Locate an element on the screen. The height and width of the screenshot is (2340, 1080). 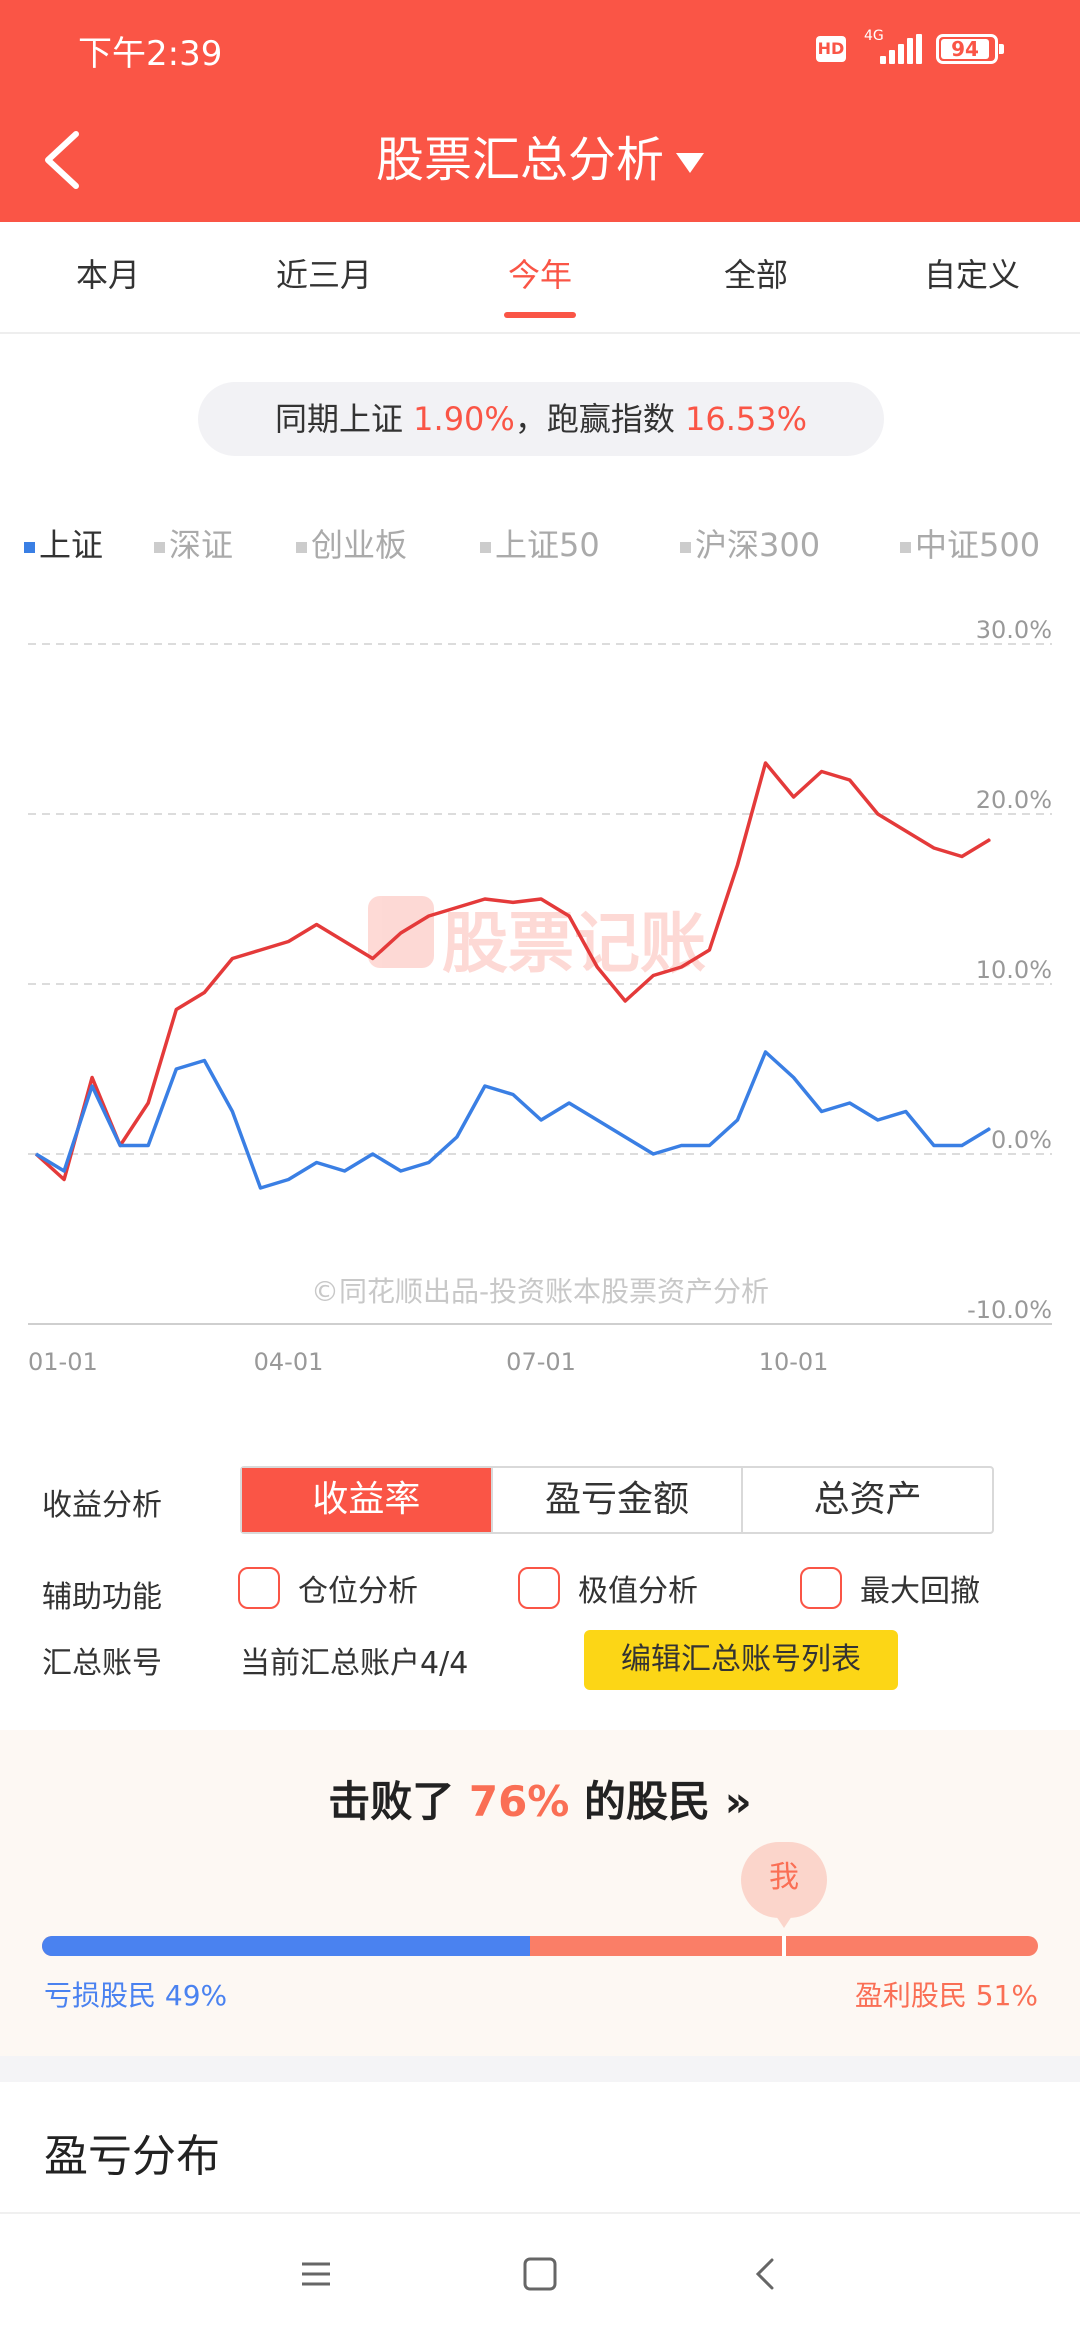
page-title: 股票汇总分析 is located at coordinates (540, 160).